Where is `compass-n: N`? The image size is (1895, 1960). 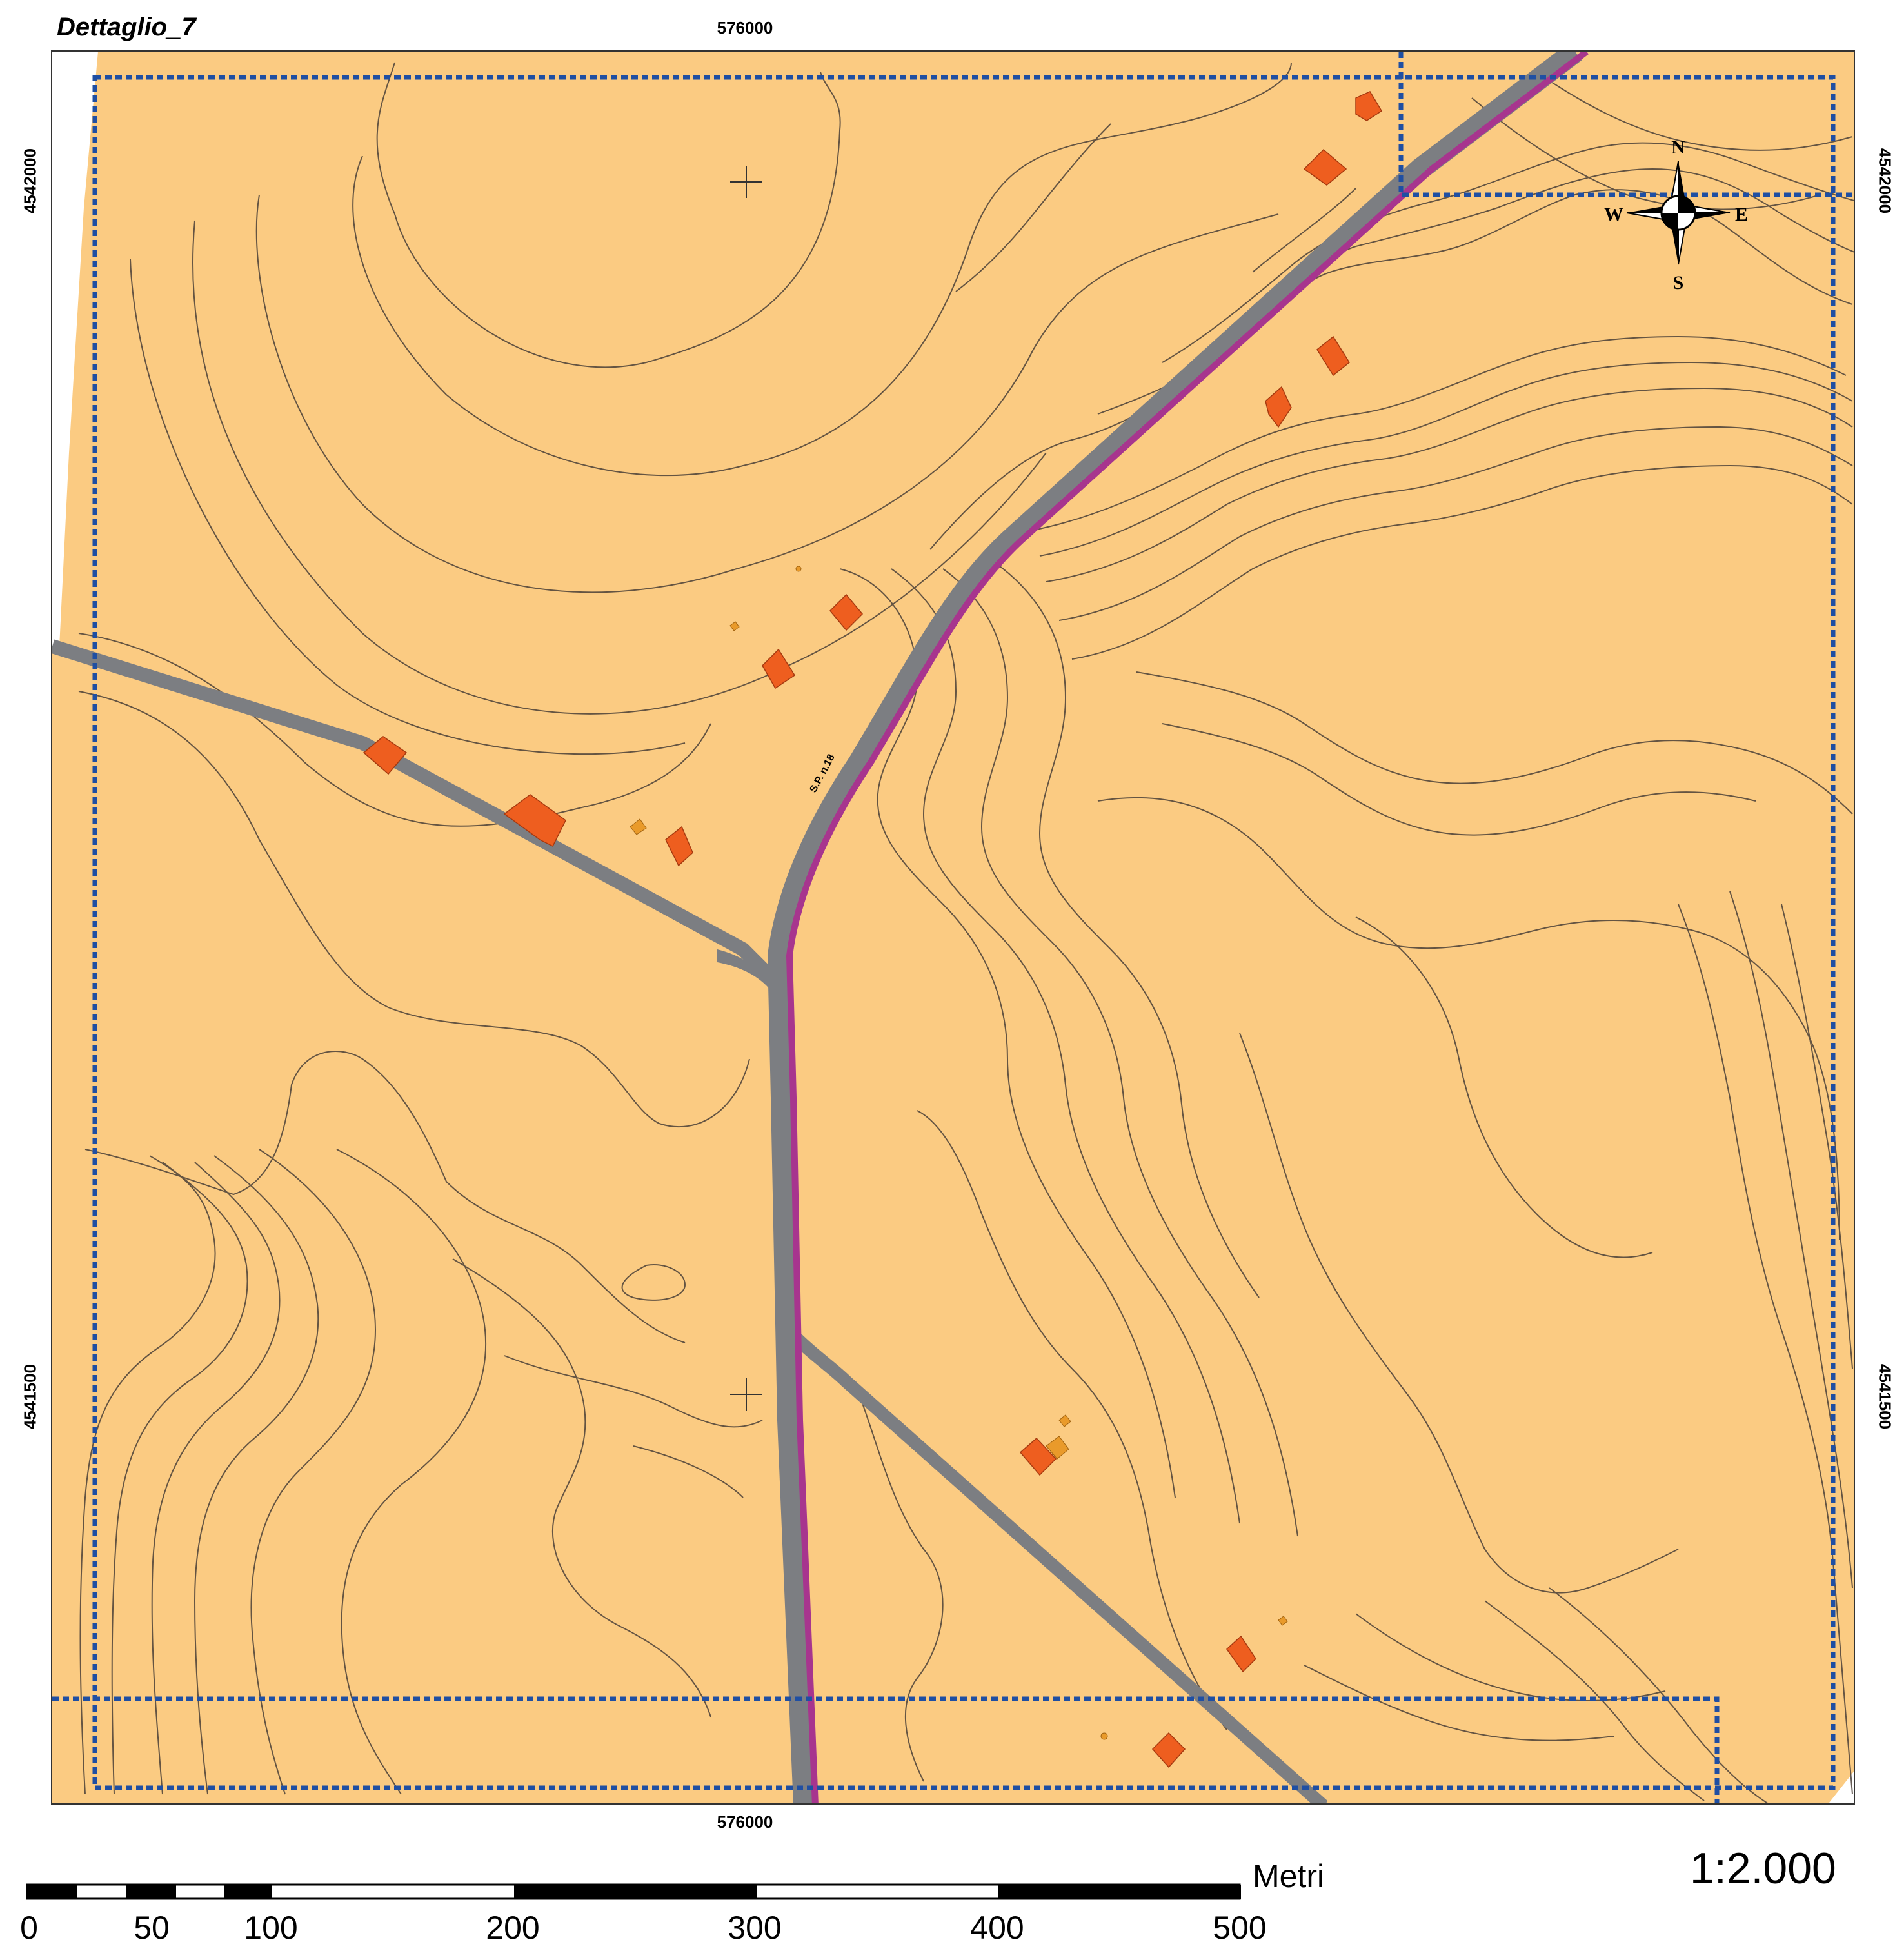 compass-n: N is located at coordinates (1678, 147).